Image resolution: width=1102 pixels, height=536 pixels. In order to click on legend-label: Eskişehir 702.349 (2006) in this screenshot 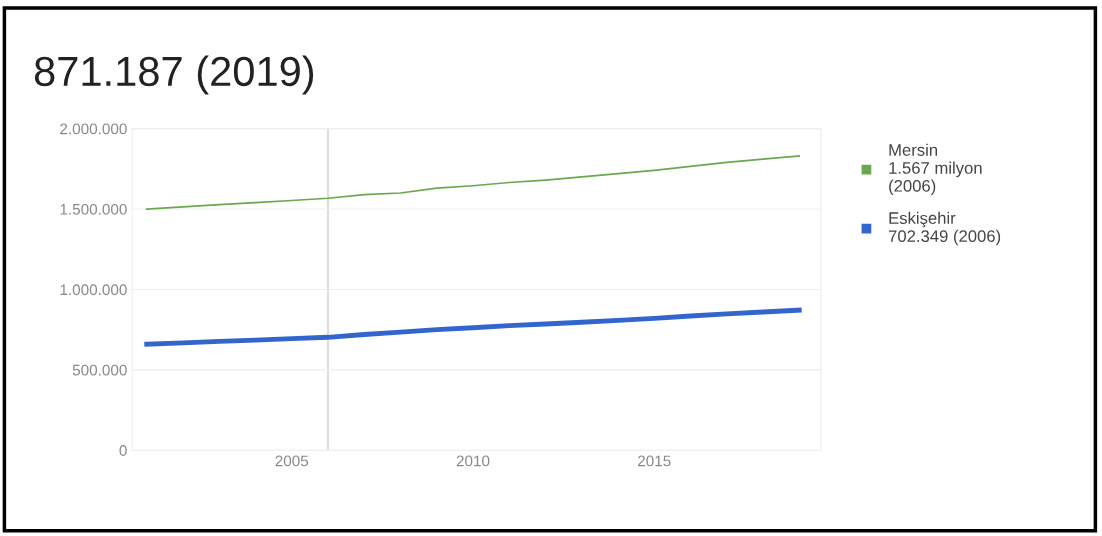, I will do `click(944, 228)`.